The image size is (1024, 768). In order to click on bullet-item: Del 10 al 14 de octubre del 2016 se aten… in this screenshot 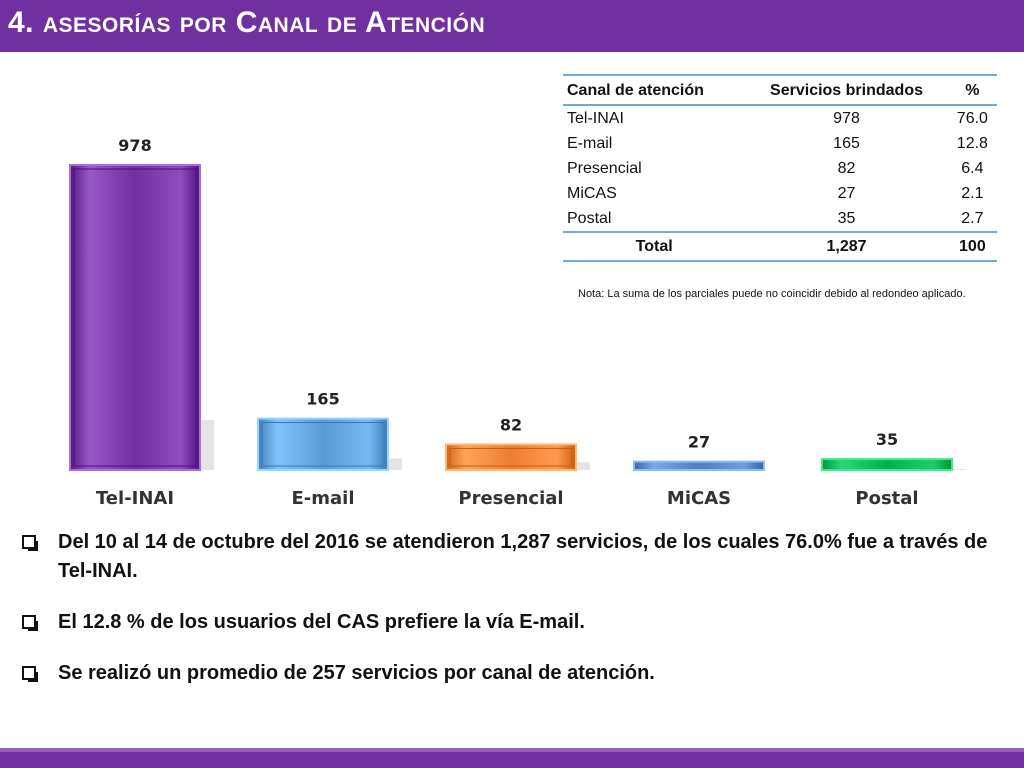, I will do `click(512, 557)`.